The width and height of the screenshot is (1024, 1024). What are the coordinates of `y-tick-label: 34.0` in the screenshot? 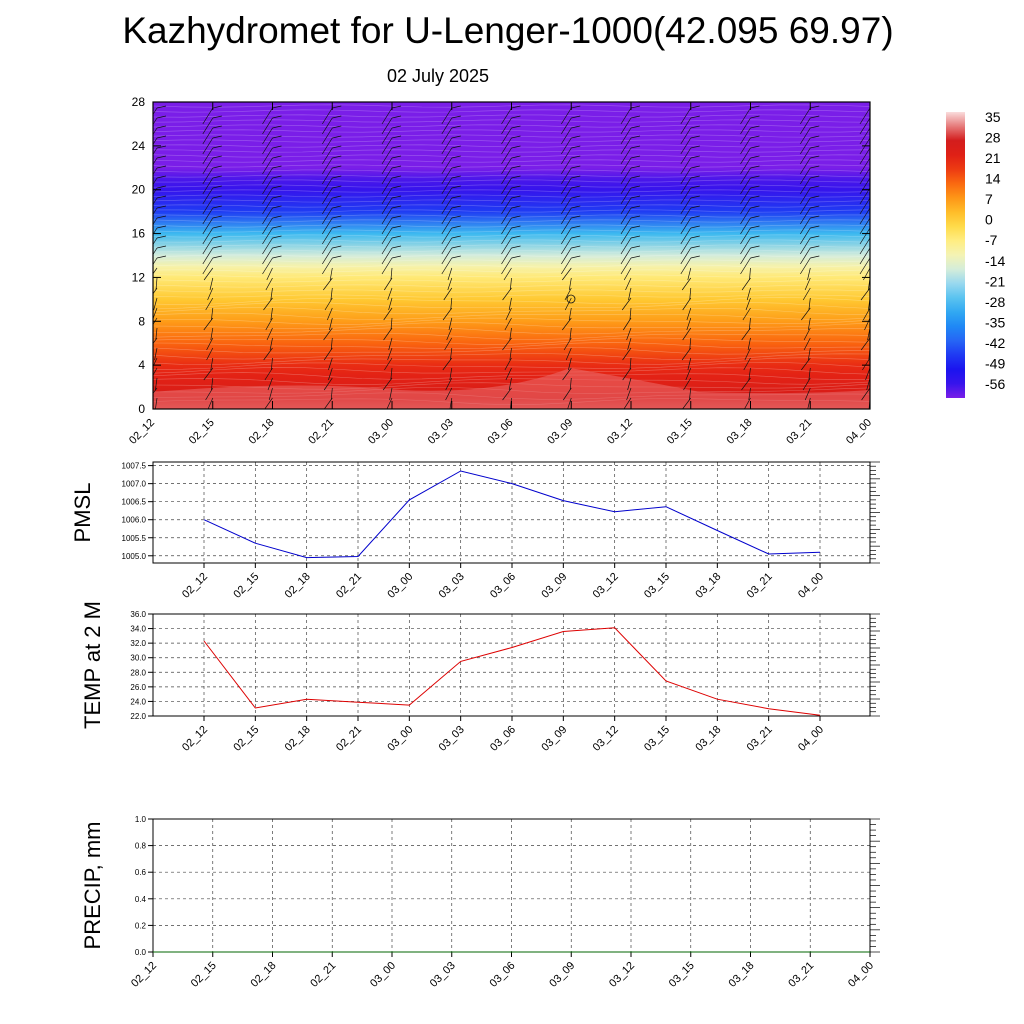 It's located at (138, 629).